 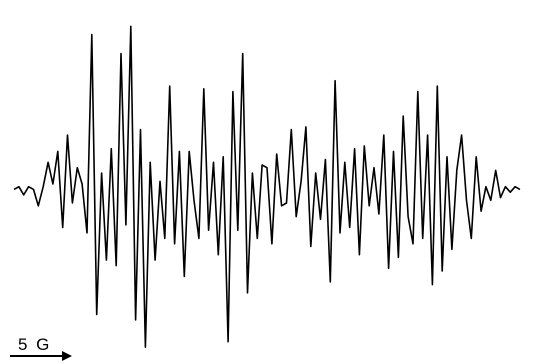 I want to click on scale-bar: 5 G, so click(x=41, y=348).